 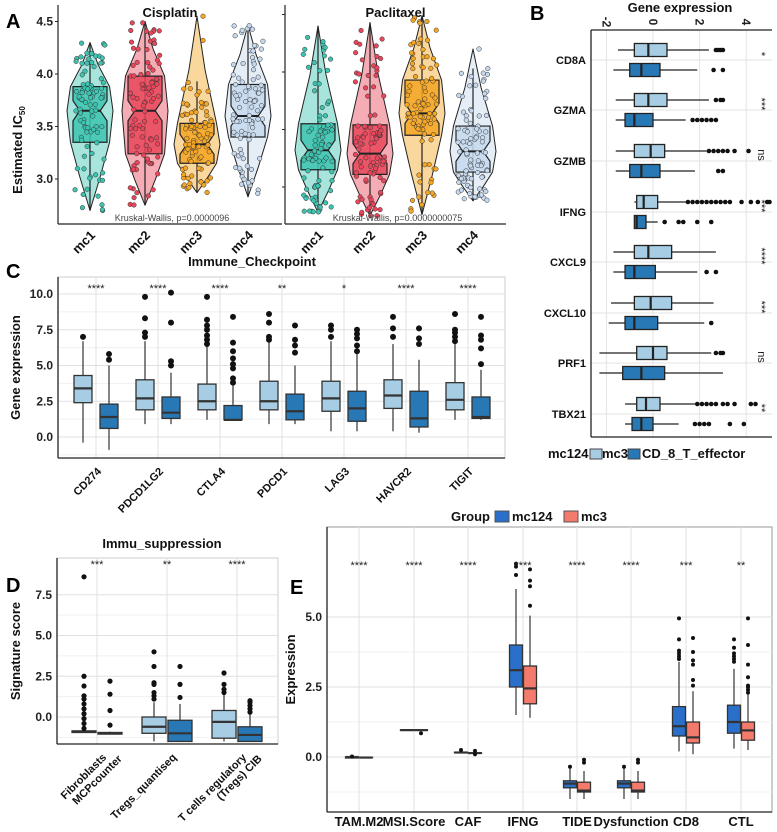 What do you see at coordinates (250, 701) in the screenshot?
I see `mc3-2-outlier` at bounding box center [250, 701].